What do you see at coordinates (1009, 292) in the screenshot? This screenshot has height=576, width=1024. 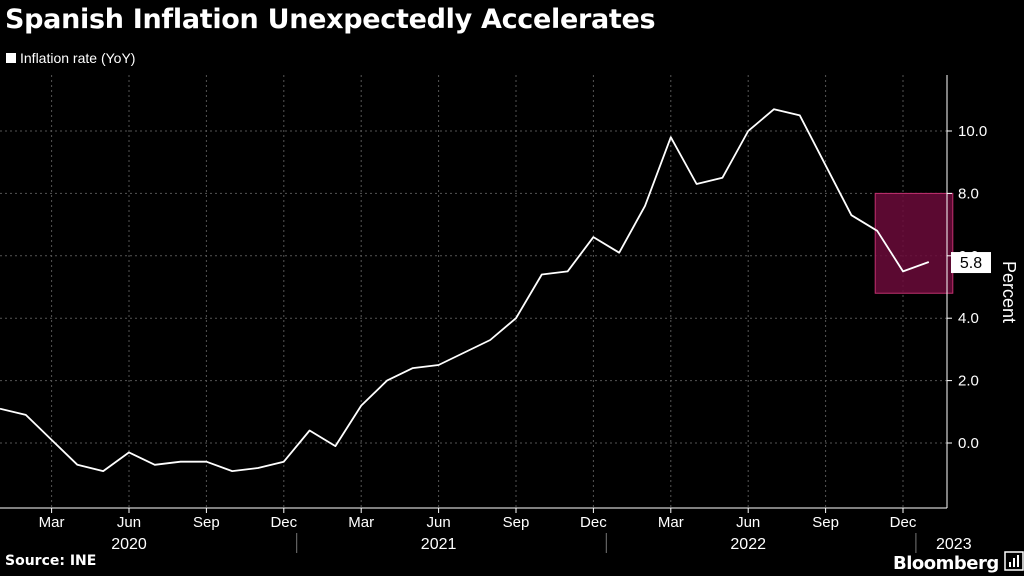 I see `y-axis-title: Percent` at bounding box center [1009, 292].